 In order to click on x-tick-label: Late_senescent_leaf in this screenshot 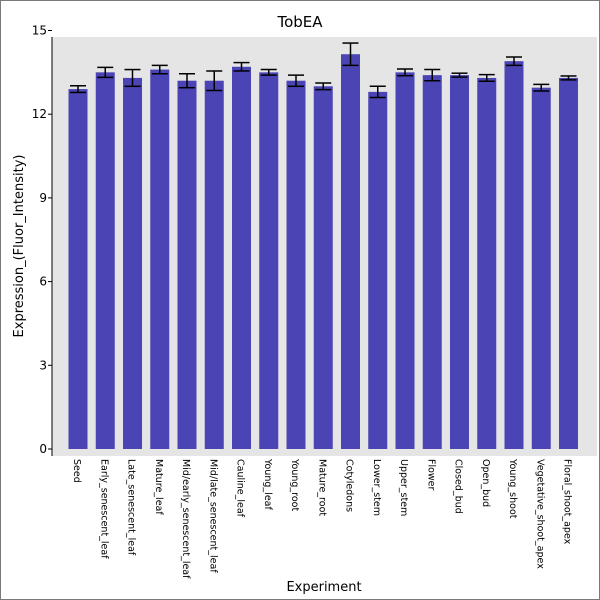, I will do `click(131, 507)`.